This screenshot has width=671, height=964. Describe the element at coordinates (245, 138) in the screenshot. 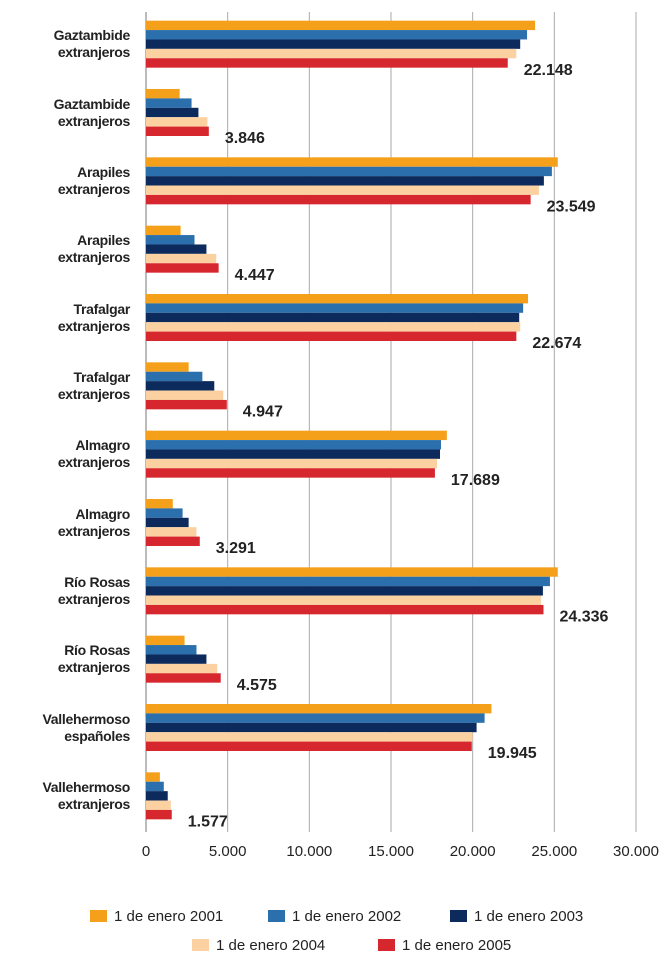

I see `data-label: 3.846` at that location.